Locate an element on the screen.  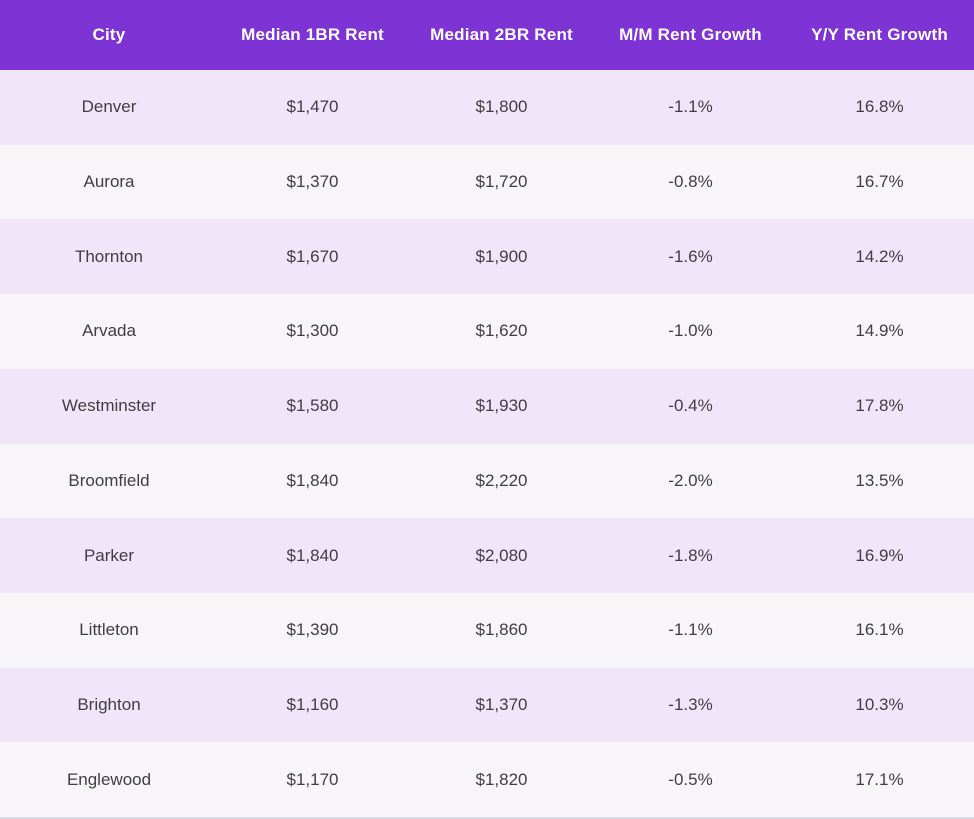
cell-city: Littleton is located at coordinates (109, 630).